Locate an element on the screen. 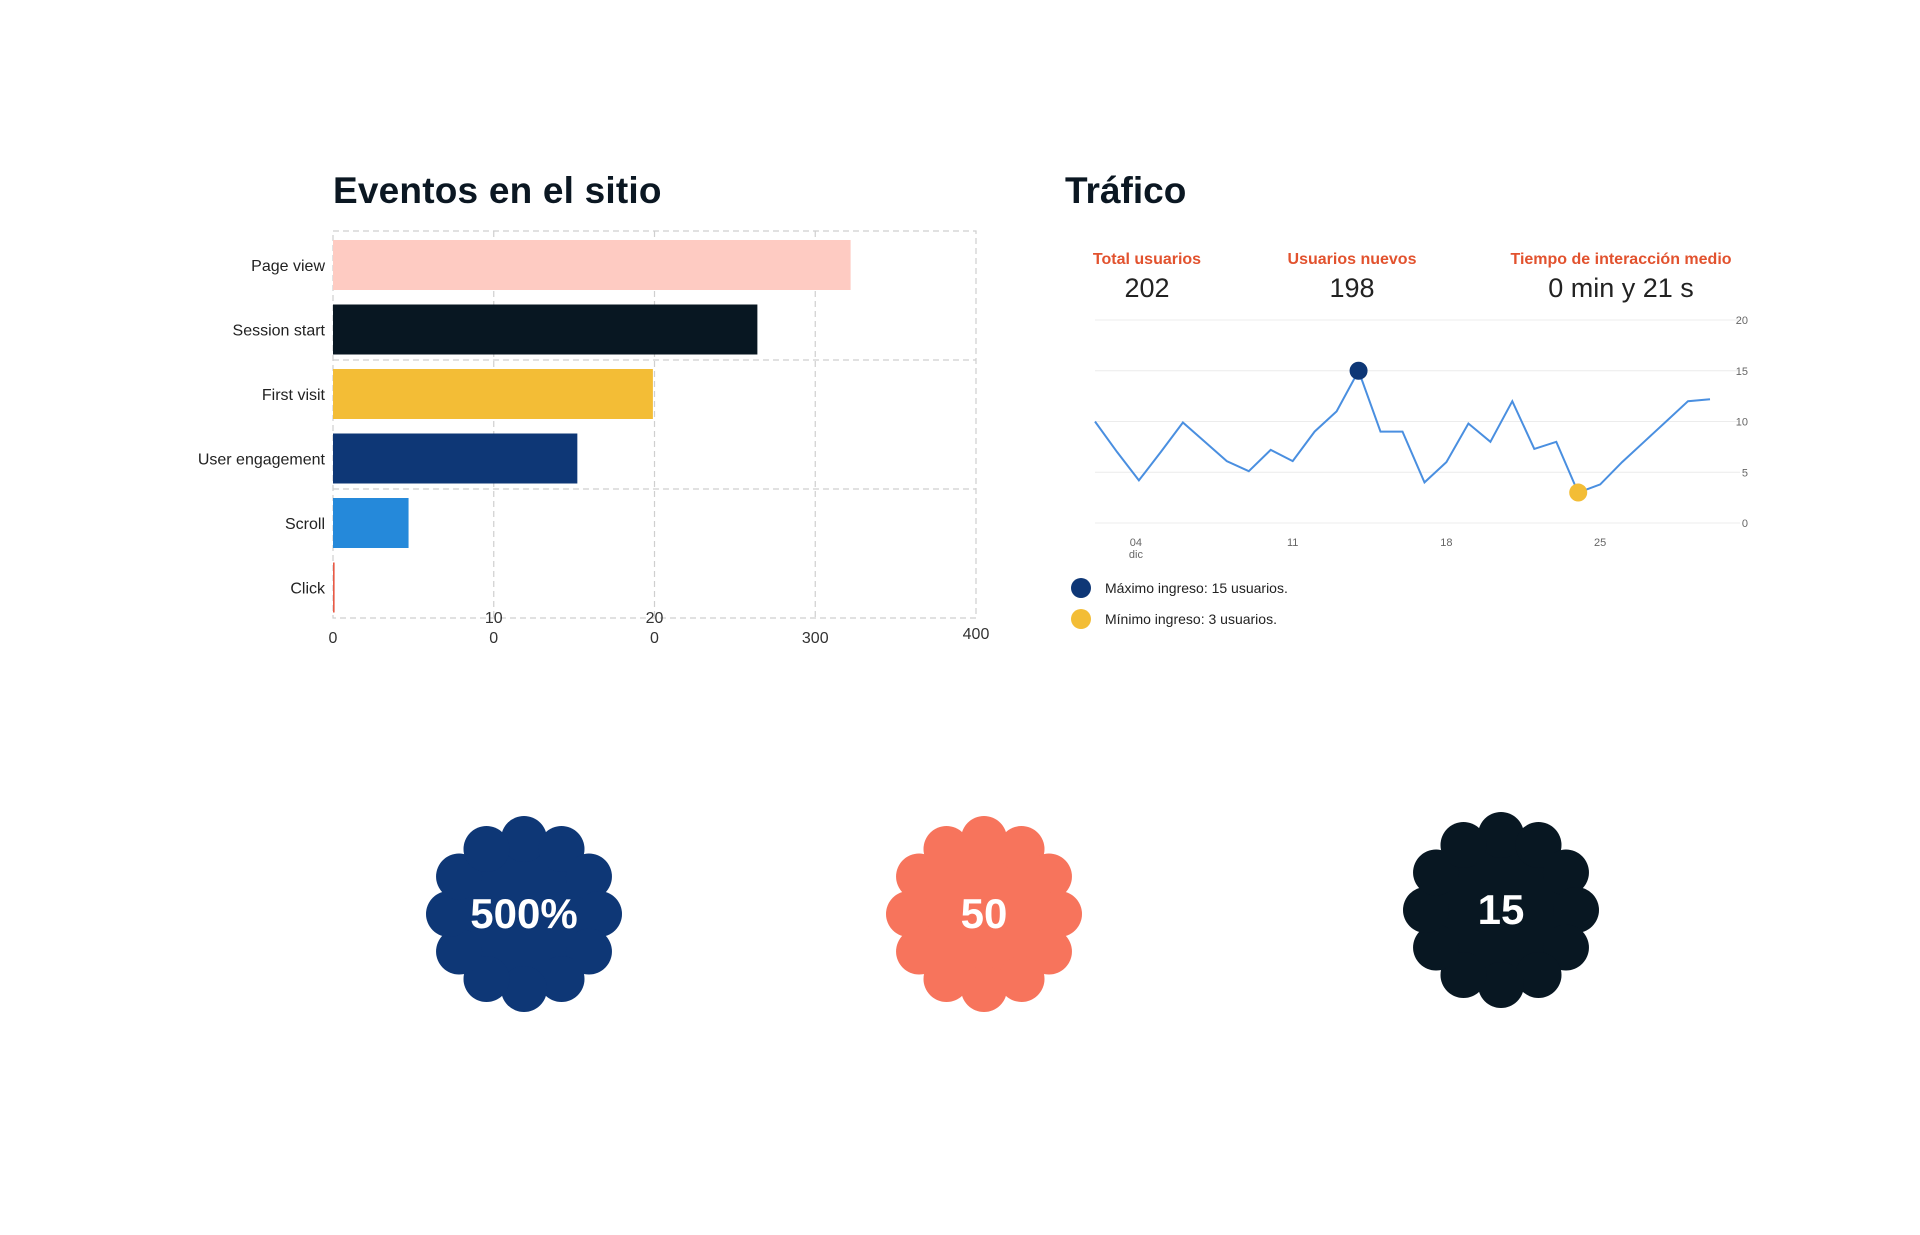 This screenshot has height=1235, width=1920. bar-first-visit is located at coordinates (493, 394).